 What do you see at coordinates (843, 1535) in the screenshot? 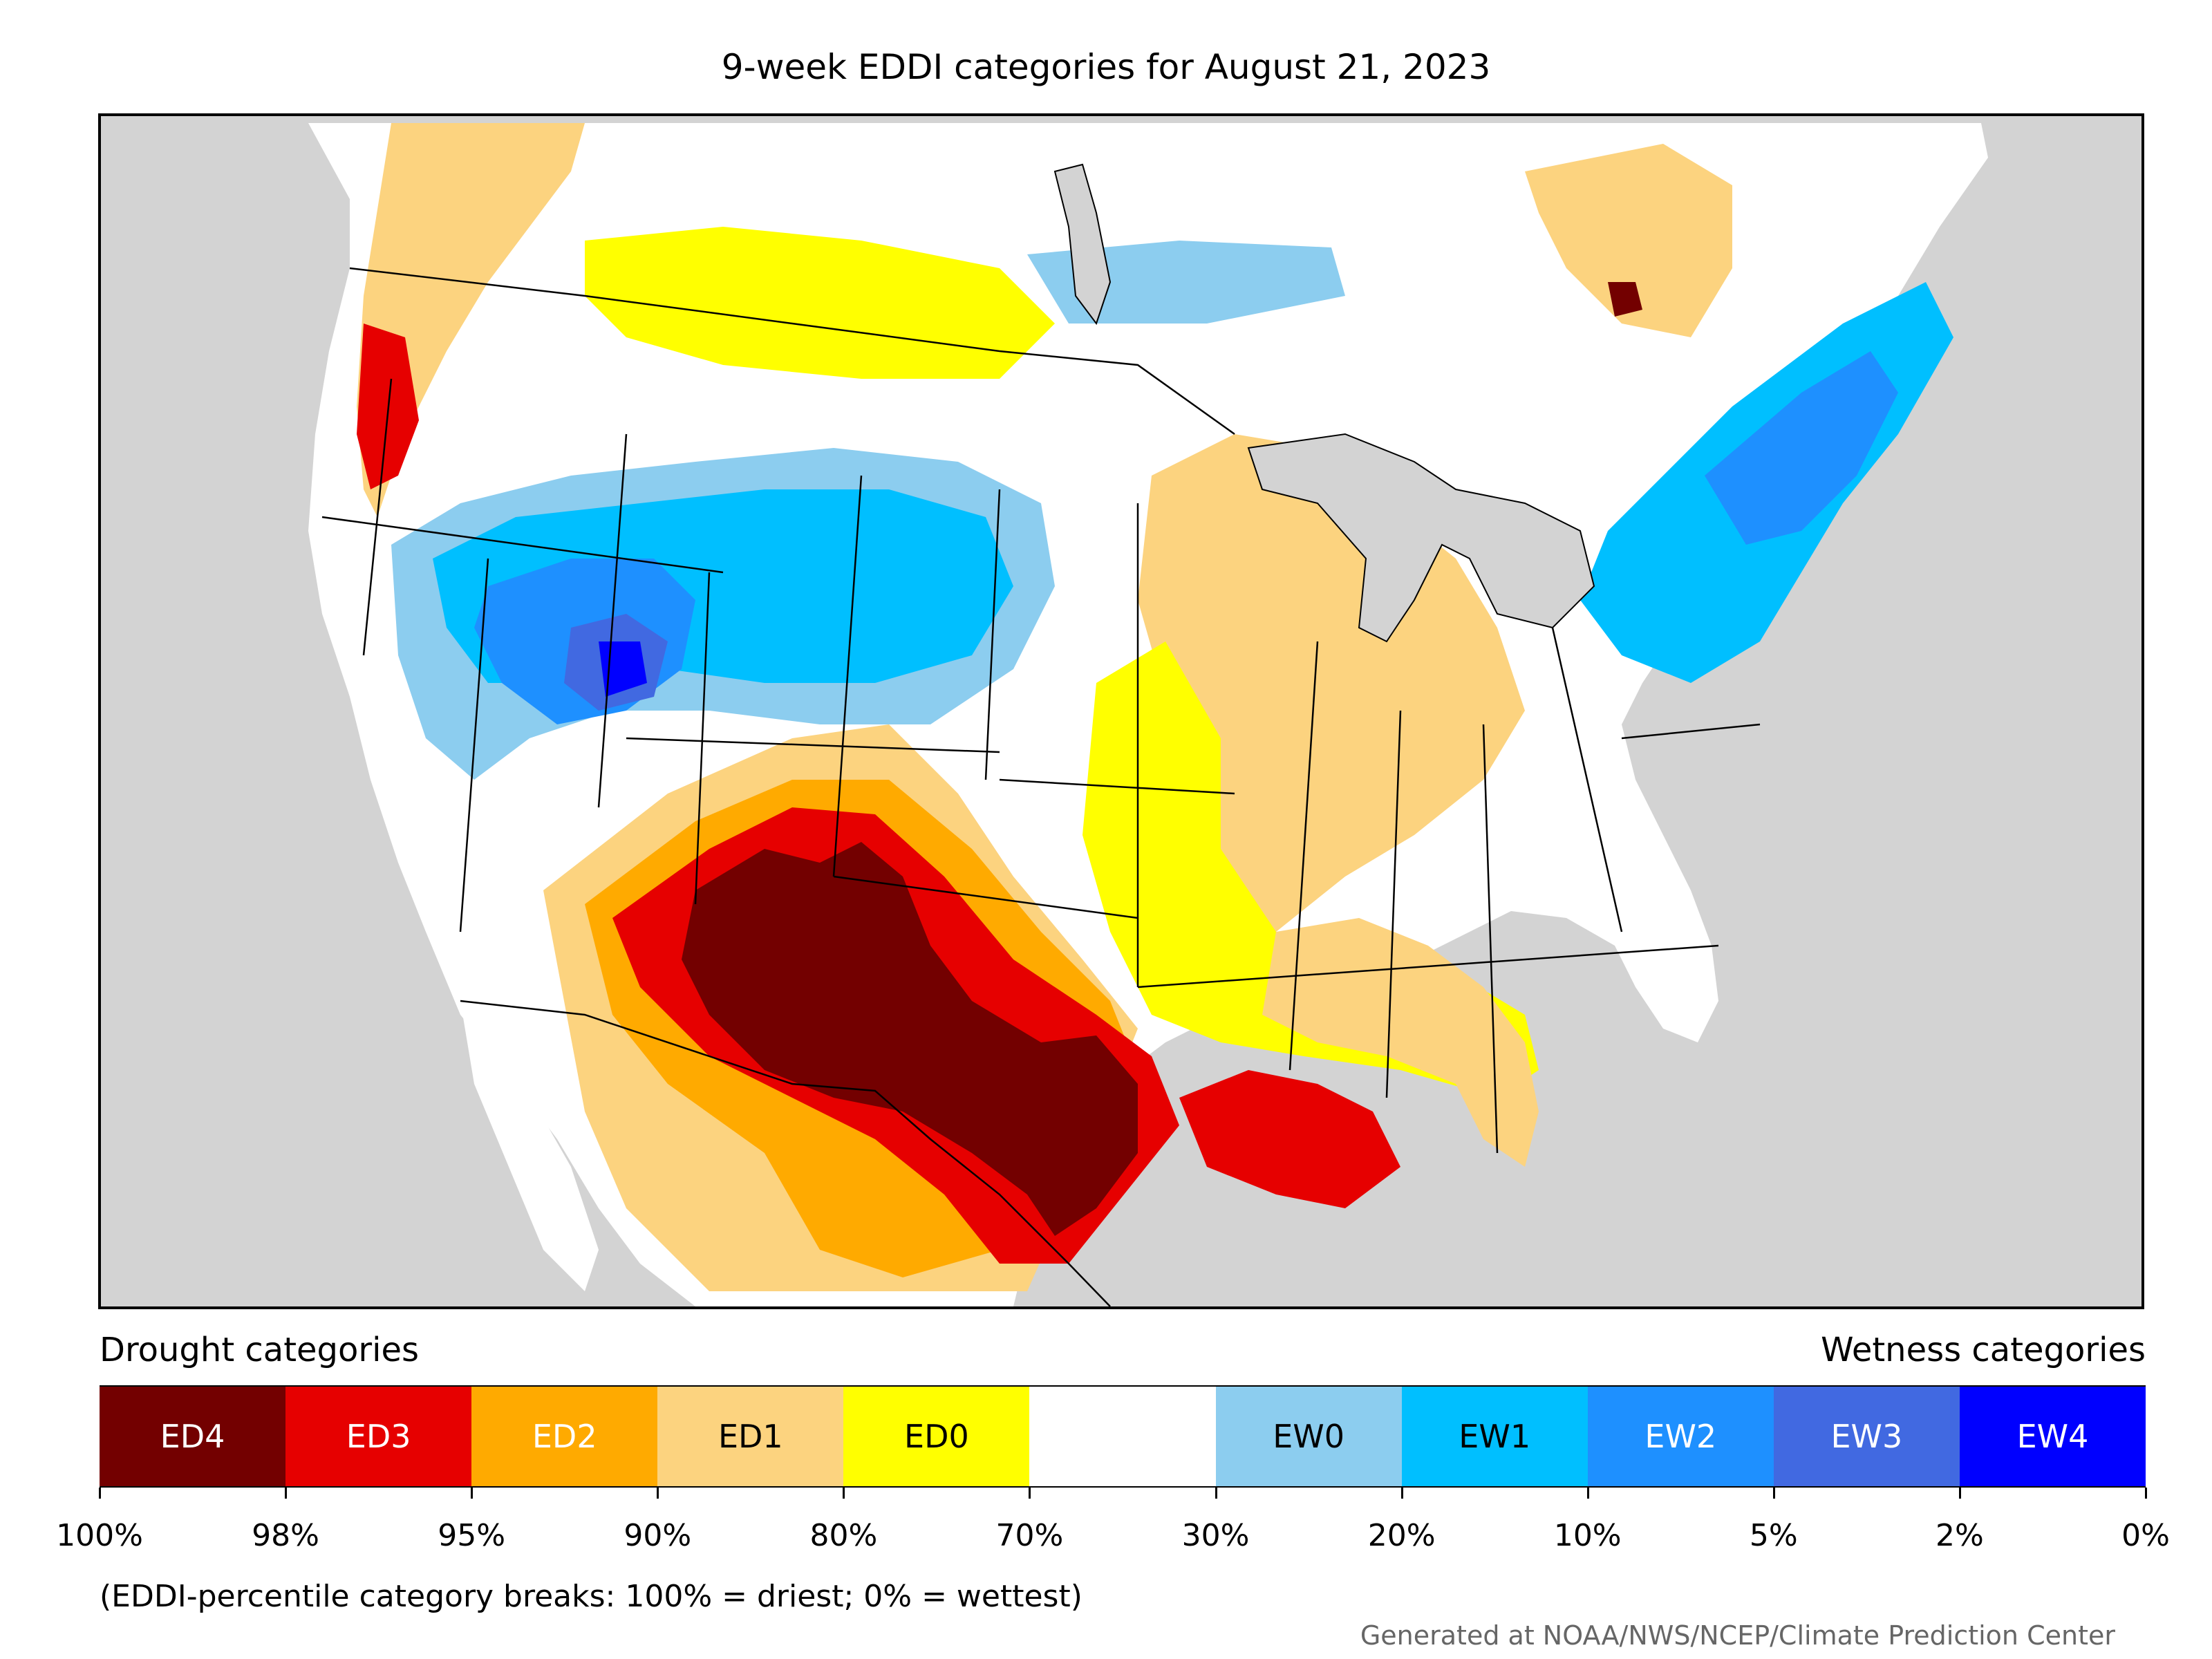
I see `legend-break-label: 80%` at bounding box center [843, 1535].